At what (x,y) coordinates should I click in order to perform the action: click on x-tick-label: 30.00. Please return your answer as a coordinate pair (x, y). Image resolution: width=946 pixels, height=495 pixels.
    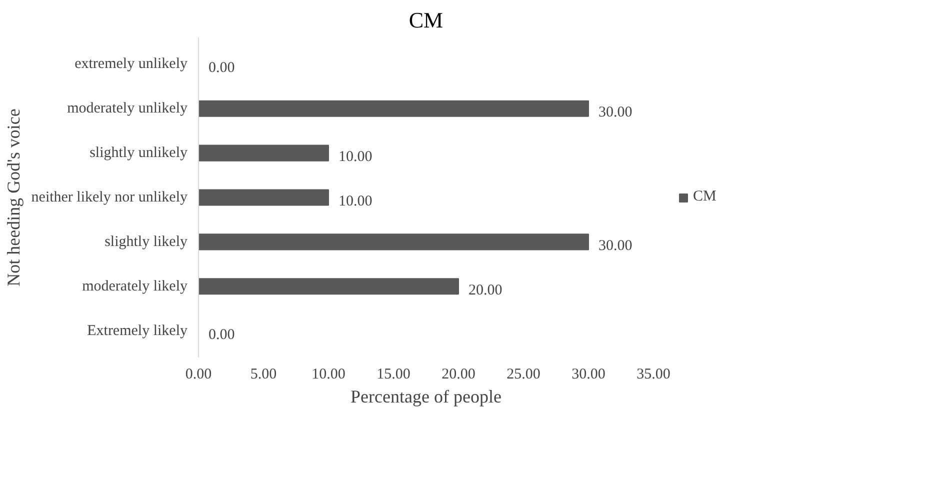
    Looking at the image, I should click on (589, 374).